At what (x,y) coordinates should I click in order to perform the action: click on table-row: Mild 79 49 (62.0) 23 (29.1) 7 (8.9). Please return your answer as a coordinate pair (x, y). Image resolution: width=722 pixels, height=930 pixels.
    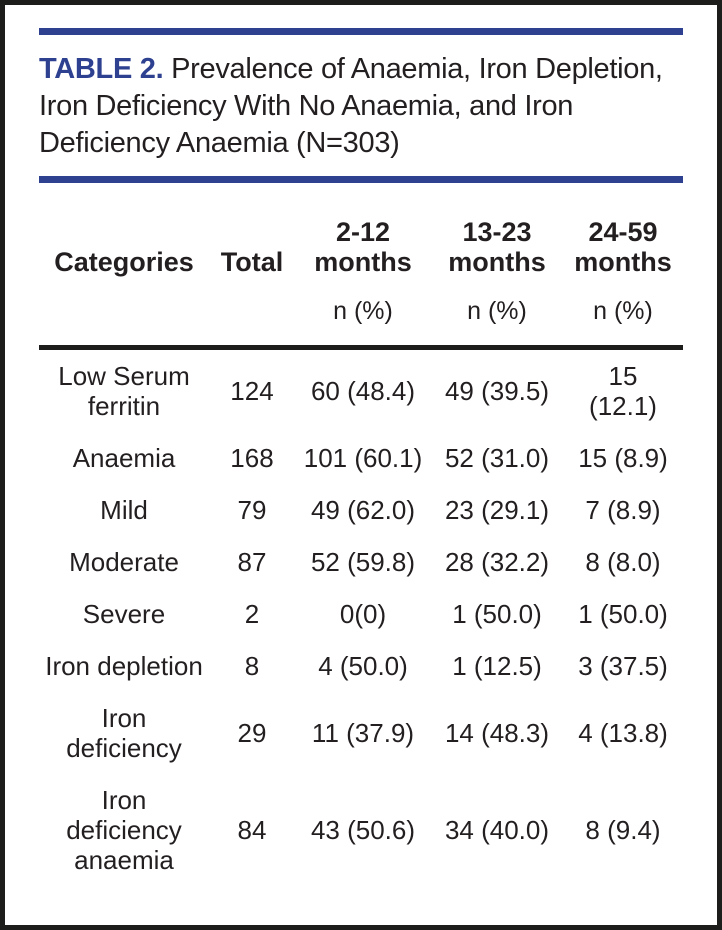
    Looking at the image, I should click on (361, 510).